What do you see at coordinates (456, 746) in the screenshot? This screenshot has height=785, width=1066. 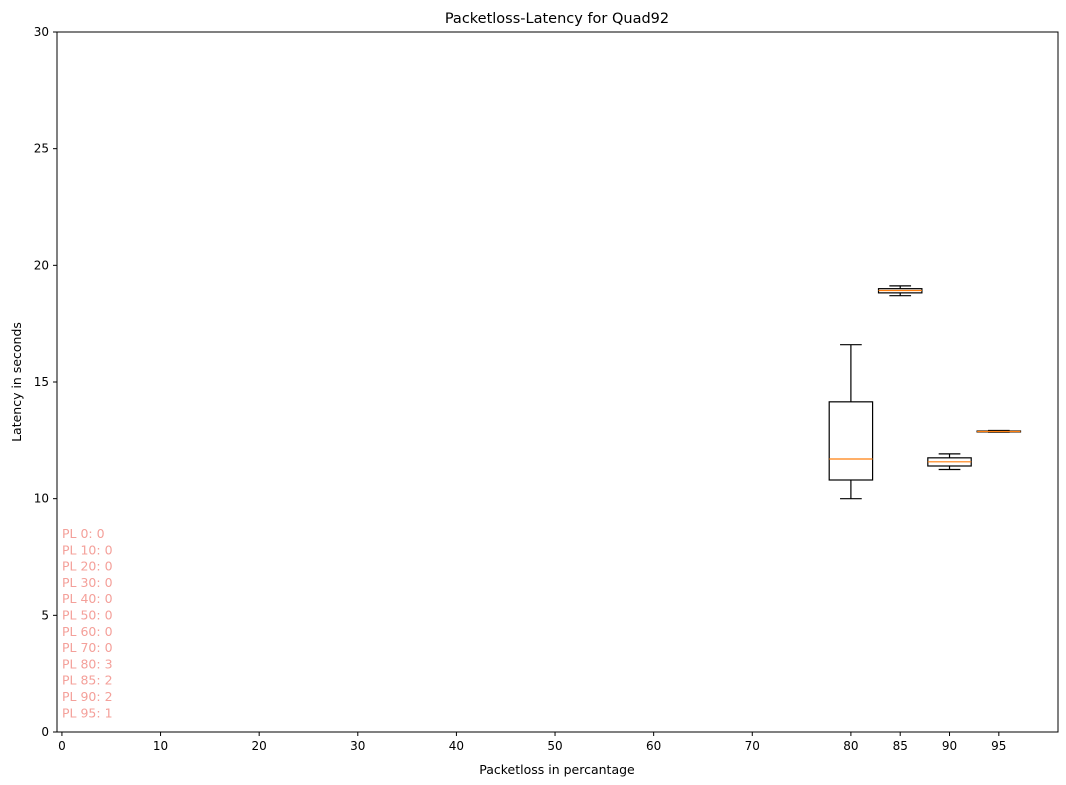 I see `x-tick-label: 40` at bounding box center [456, 746].